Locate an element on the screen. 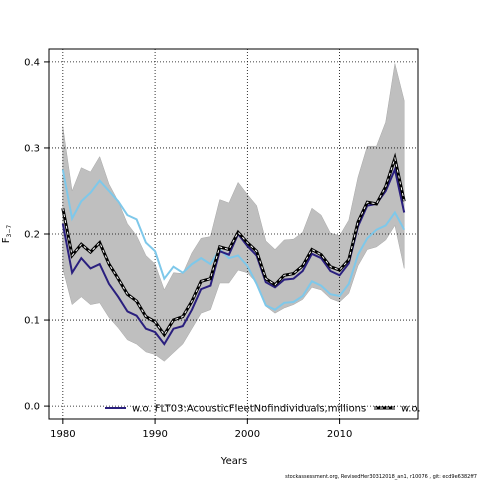 The height and width of the screenshot is (480, 480). x-tick-label: 2000 is located at coordinates (247, 434).